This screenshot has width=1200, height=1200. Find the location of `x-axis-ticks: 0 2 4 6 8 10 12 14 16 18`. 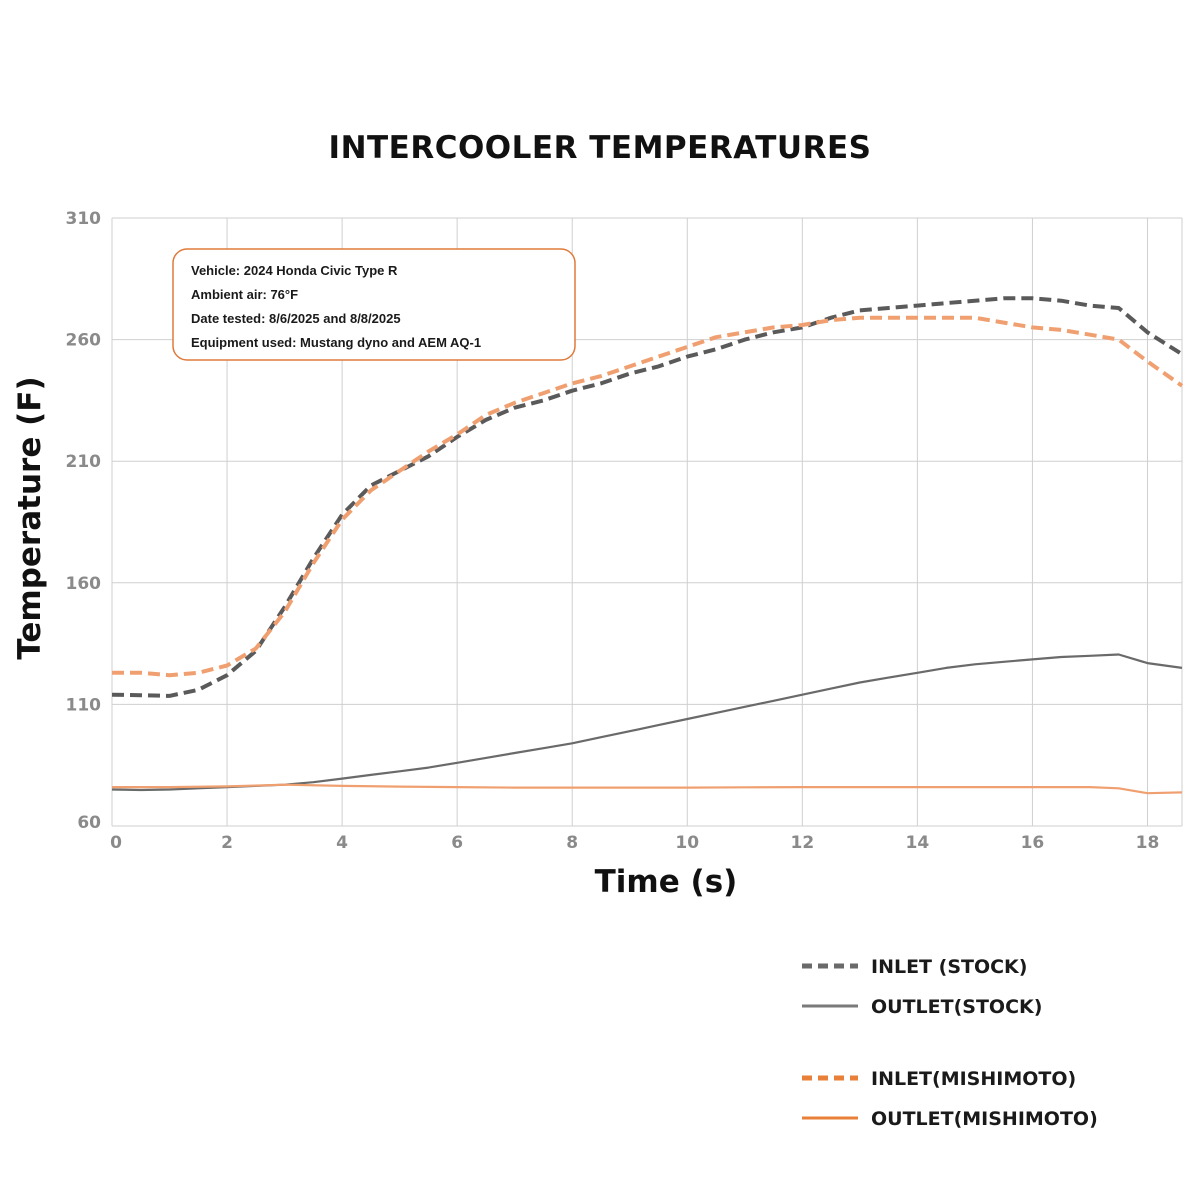

x-axis-ticks: 0 2 4 6 8 10 12 14 16 18 is located at coordinates (634, 843).